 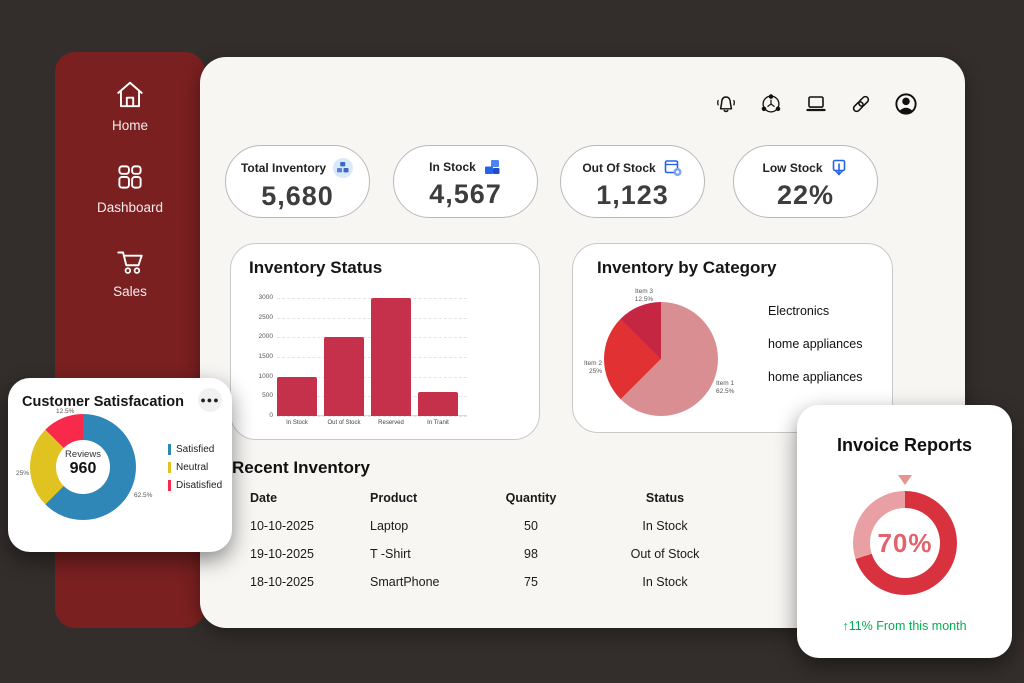 I want to click on invoice-gauge-wrap: 70%, so click(x=905, y=543).